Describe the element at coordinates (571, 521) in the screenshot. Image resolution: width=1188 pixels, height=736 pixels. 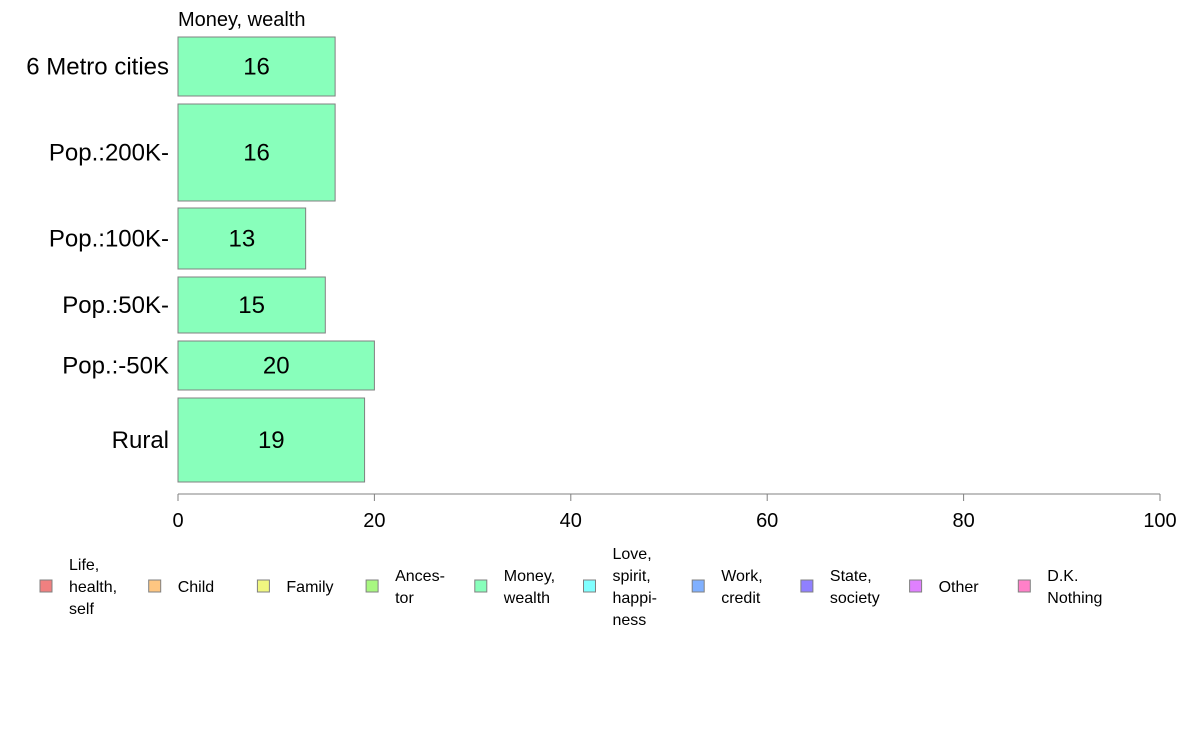
I see `x-tick-label: 40` at that location.